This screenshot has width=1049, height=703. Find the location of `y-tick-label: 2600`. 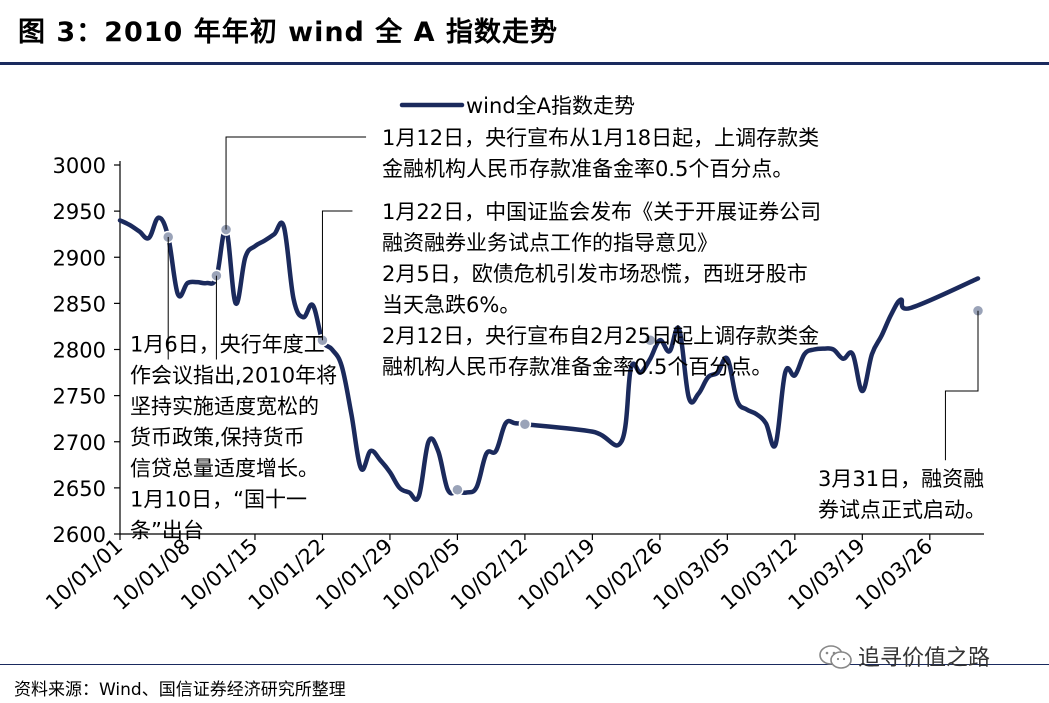

y-tick-label: 2600 is located at coordinates (79, 535).